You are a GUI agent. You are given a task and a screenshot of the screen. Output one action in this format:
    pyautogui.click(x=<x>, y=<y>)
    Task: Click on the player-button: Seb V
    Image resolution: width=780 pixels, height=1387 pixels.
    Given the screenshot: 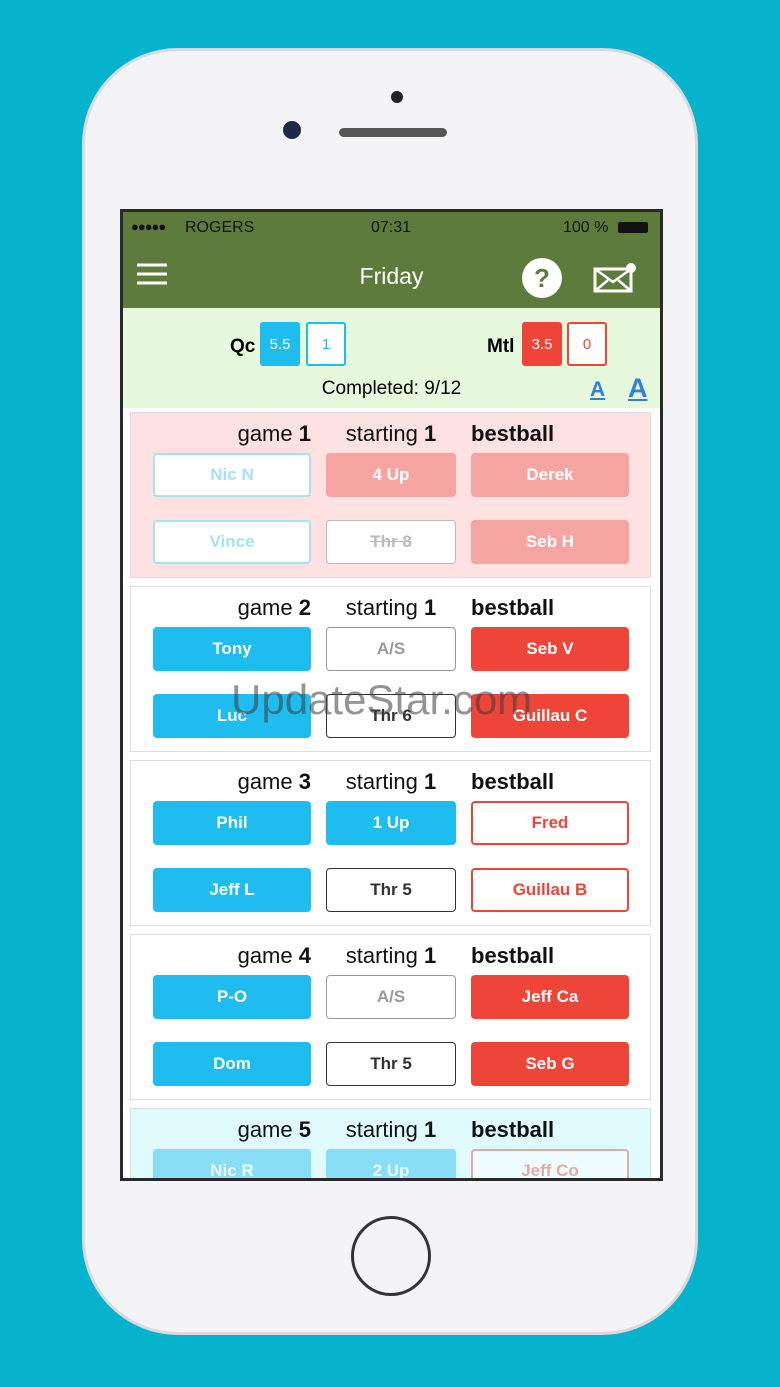 What is the action you would take?
    pyautogui.click(x=550, y=649)
    